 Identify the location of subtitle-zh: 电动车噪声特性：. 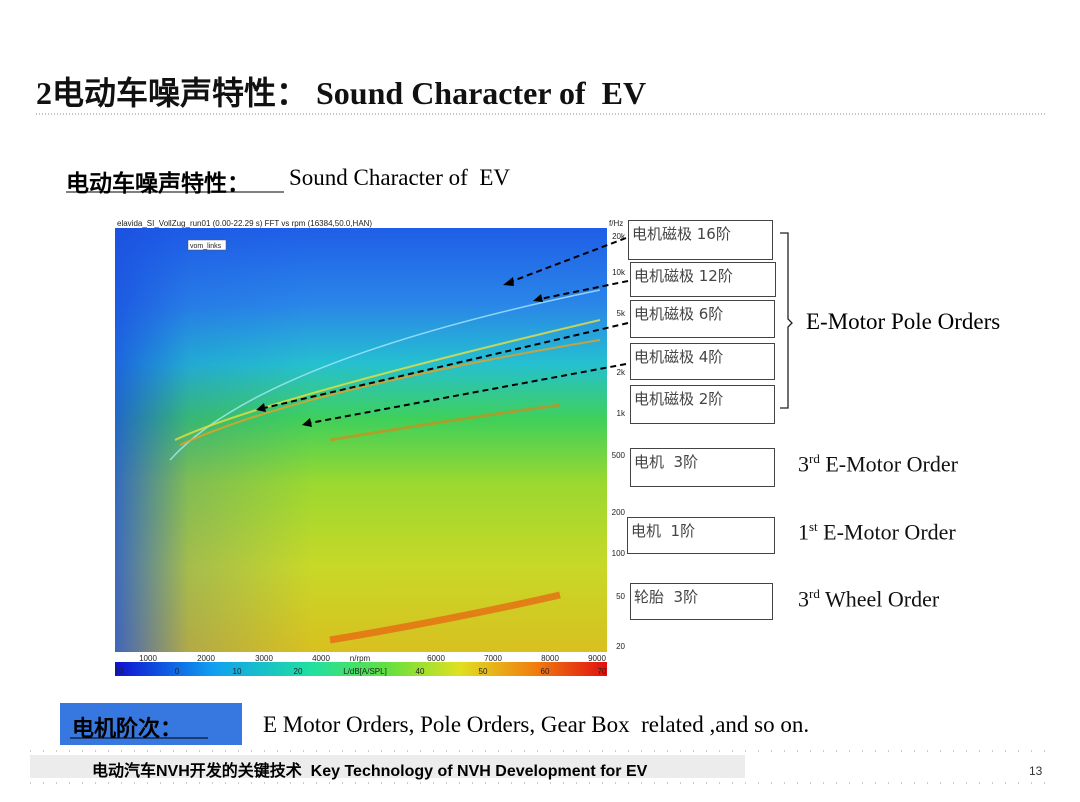
(158, 183).